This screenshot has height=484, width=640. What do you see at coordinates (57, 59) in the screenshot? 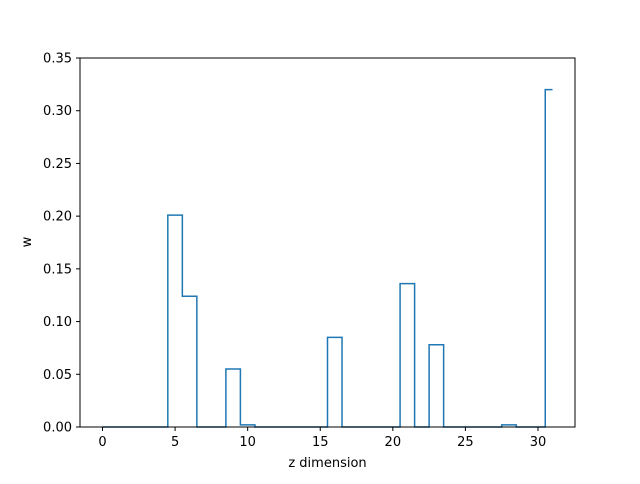
I see `y-tick-label: 0.35` at bounding box center [57, 59].